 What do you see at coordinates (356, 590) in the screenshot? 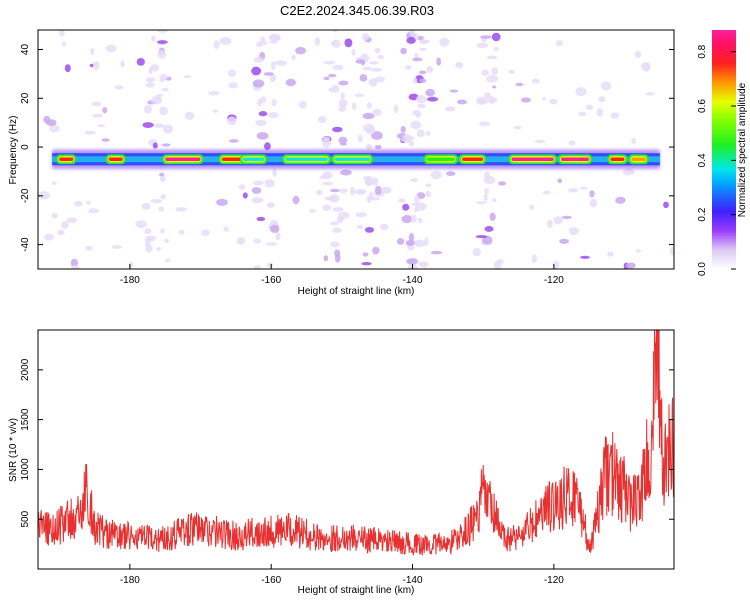
I see `snr-x-label: Height of straight line (km)` at bounding box center [356, 590].